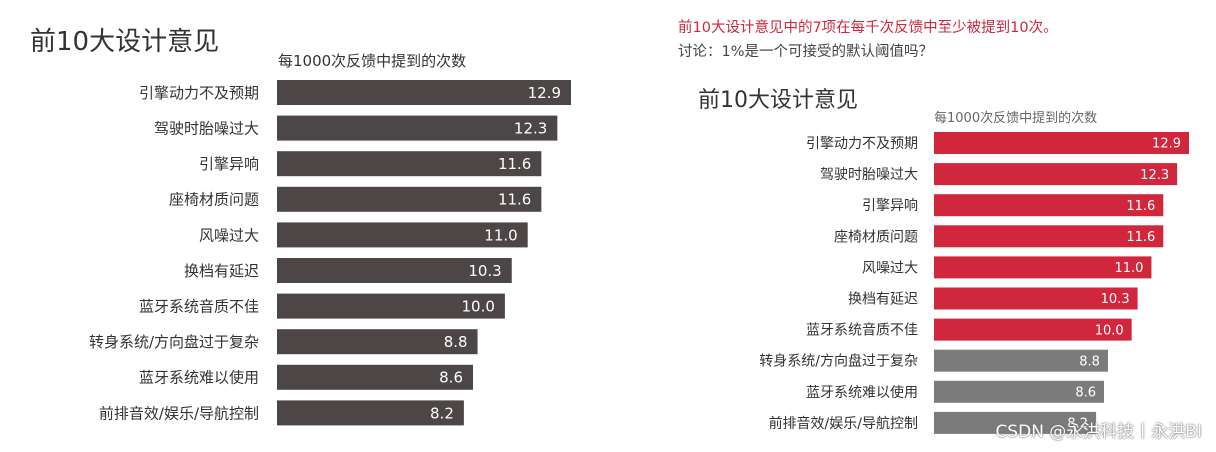  I want to click on left-chart-subtitle: 每1000次反馈中提到的次数, so click(372, 61).